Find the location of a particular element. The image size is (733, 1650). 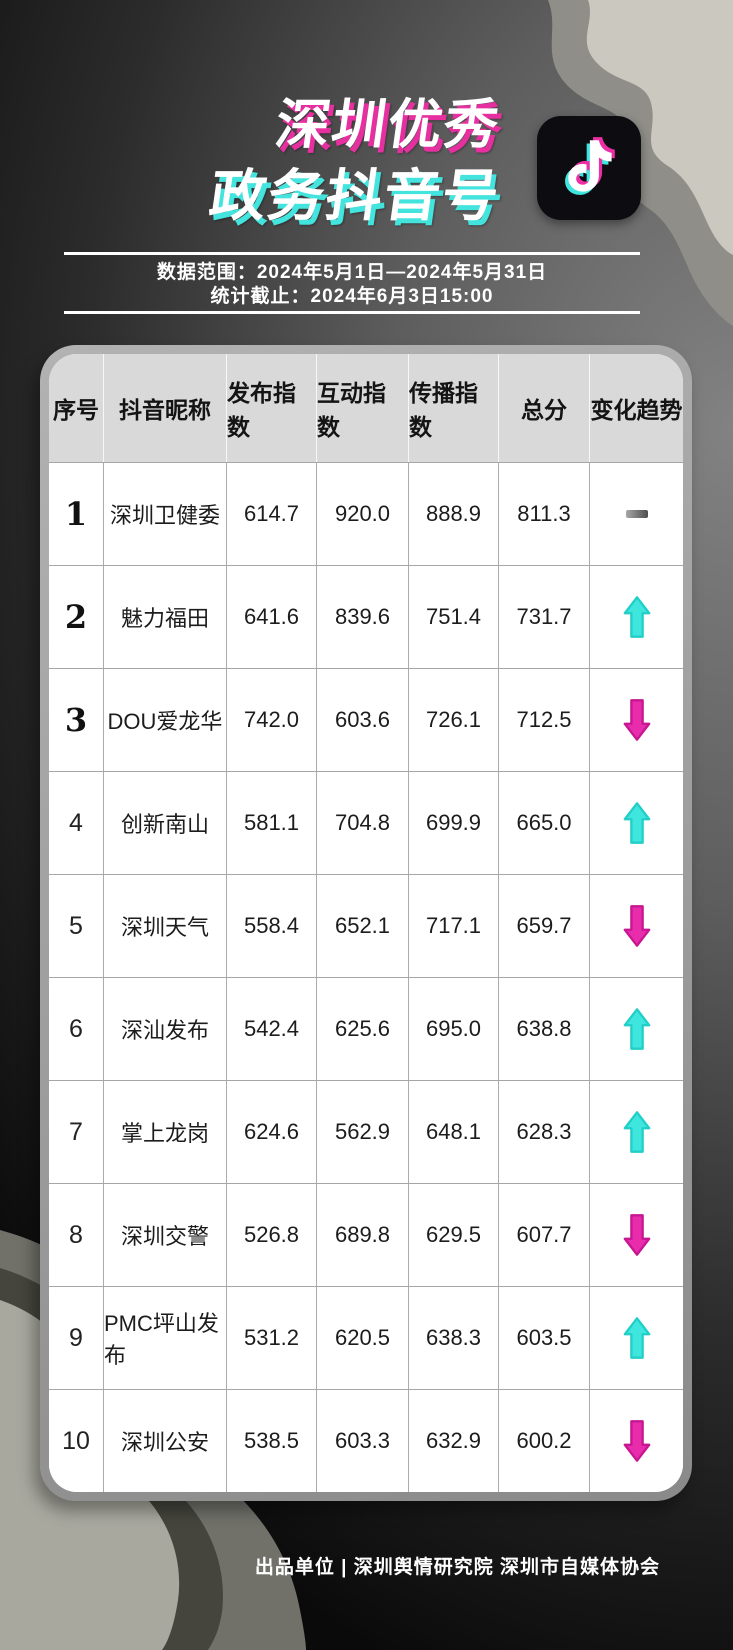

total-score-cell: 600.2 is located at coordinates (543, 1441).